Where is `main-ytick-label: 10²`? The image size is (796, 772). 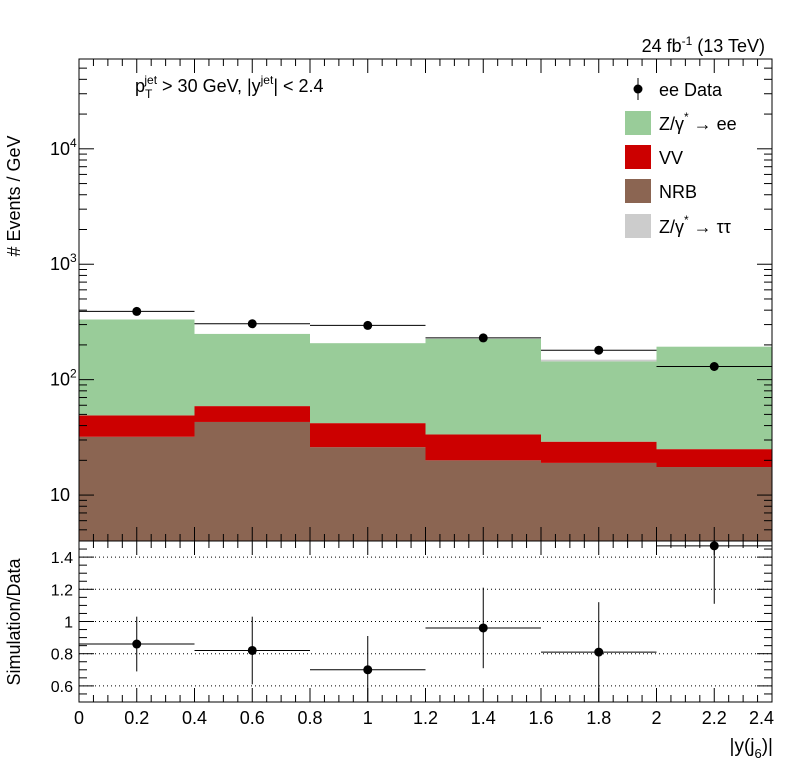
main-ytick-label: 10² is located at coordinates (63, 378).